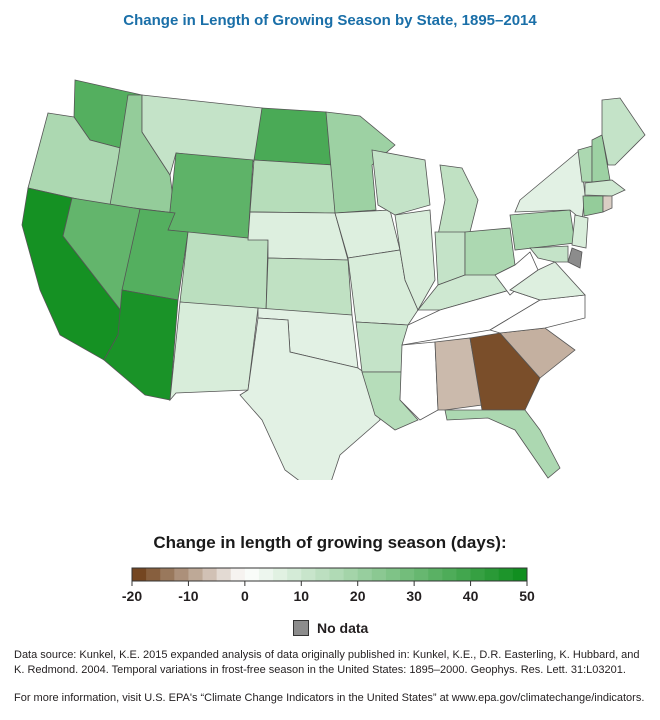 This screenshot has height=720, width=660. What do you see at coordinates (414, 596) in the screenshot?
I see `colorbar-tick-label: 30` at bounding box center [414, 596].